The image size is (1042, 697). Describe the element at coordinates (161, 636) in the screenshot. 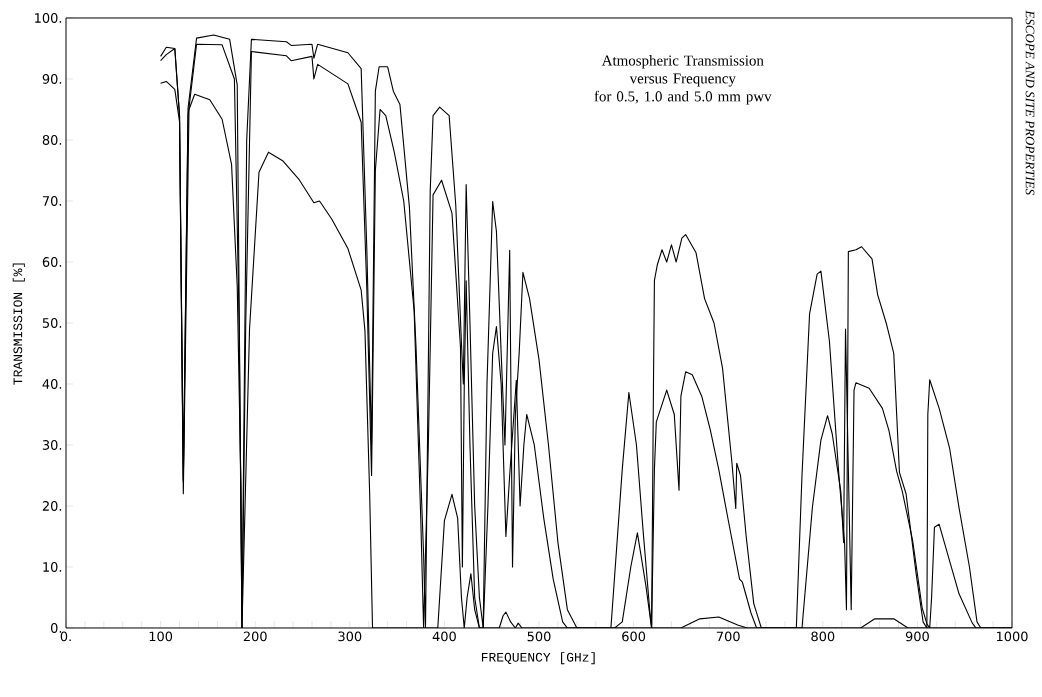

I see `x-tick-label: 100` at that location.